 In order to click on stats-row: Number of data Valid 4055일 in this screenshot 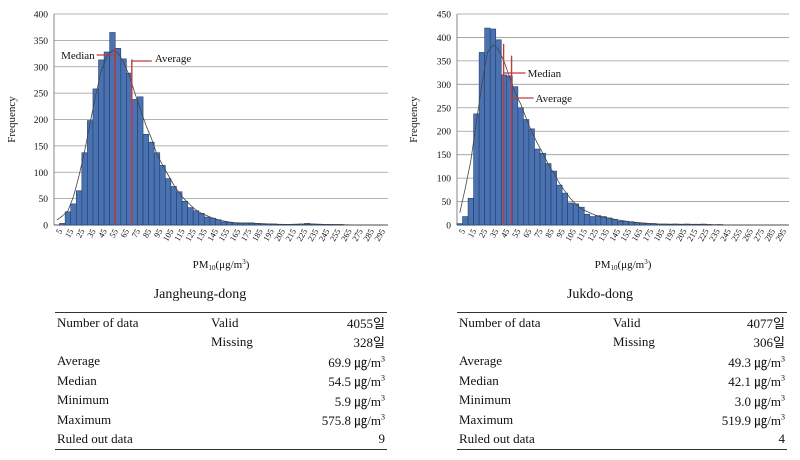, I will do `click(221, 322)`.